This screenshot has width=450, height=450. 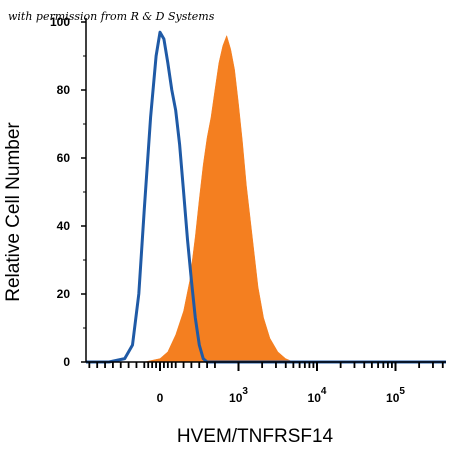 What do you see at coordinates (13, 212) in the screenshot?
I see `y-axis-title: Relative Cell Number` at bounding box center [13, 212].